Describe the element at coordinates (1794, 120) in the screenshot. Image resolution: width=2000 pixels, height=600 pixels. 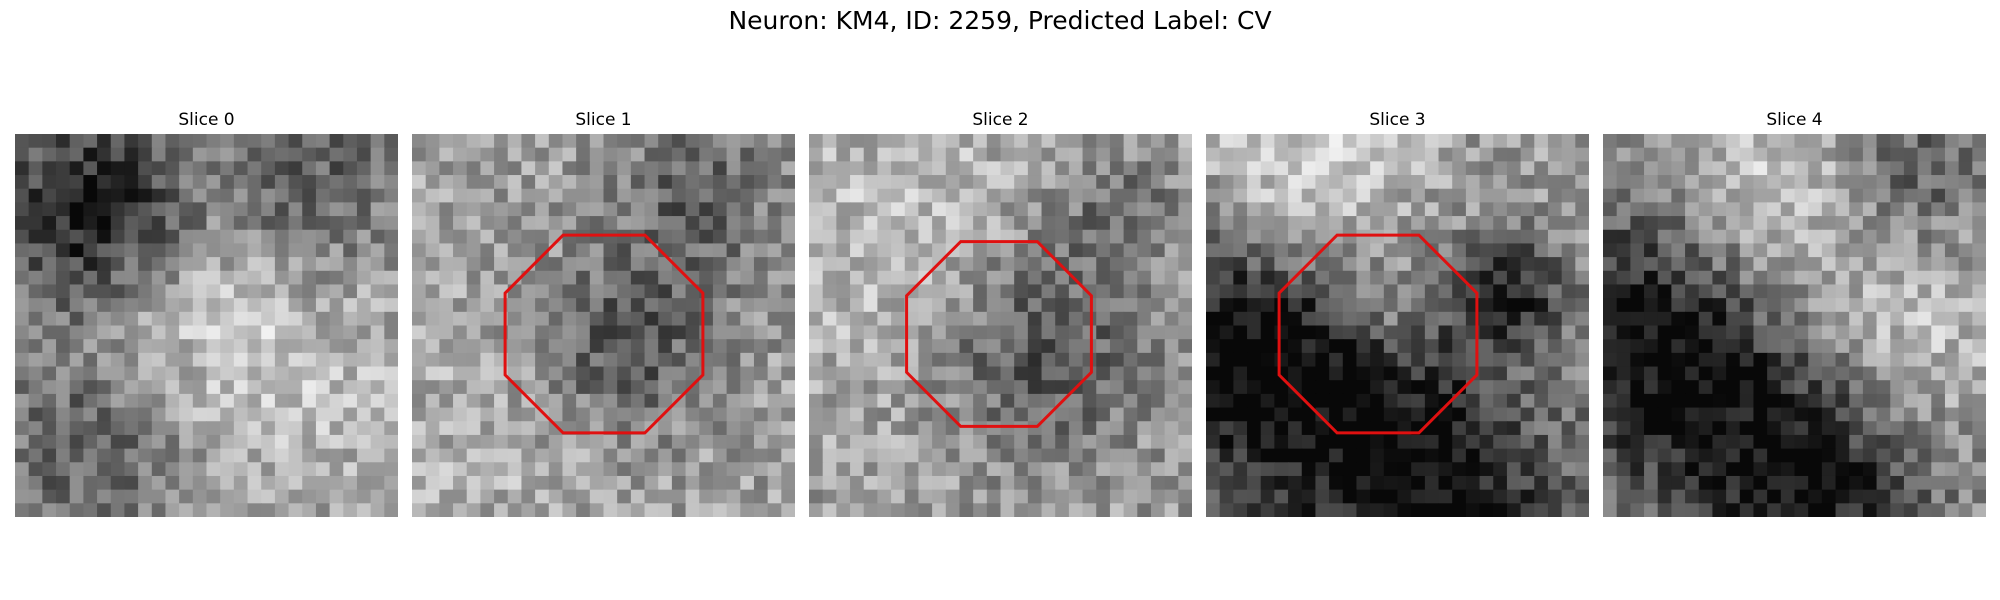
I see `panel-title: Slice 4` at that location.